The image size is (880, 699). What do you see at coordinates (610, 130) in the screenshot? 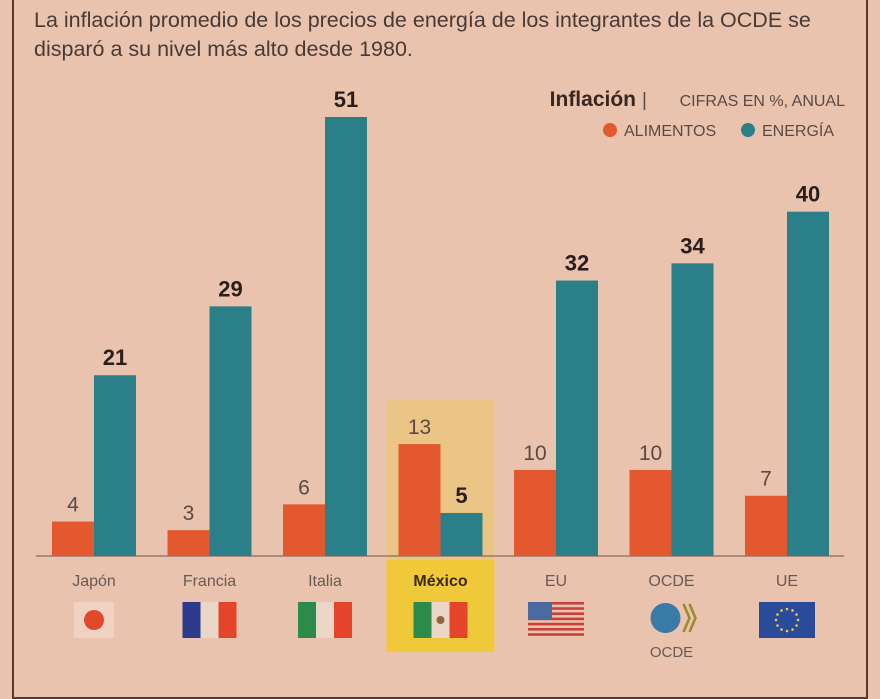
I see `legend-marker-alimentos` at bounding box center [610, 130].